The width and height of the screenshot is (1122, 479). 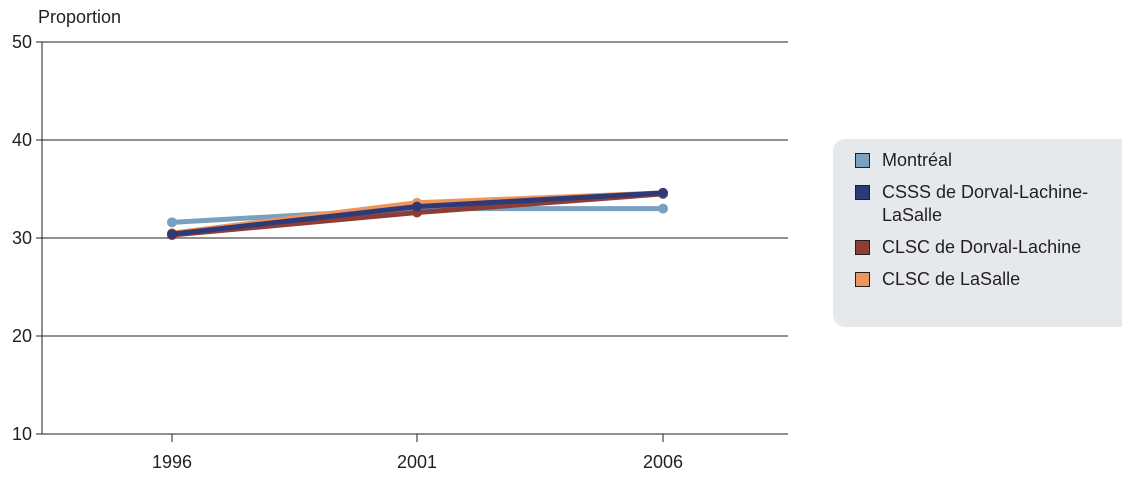 I want to click on y-tick-label-50: 50, so click(x=22, y=42).